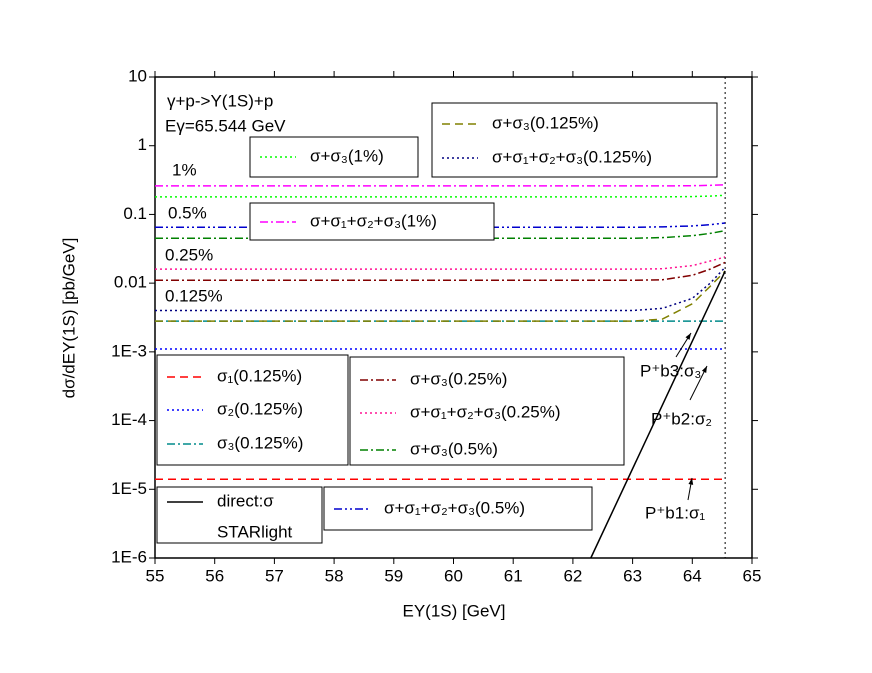 The image size is (872, 673). I want to click on legend-label: σ₃(0.125%), so click(260, 442).